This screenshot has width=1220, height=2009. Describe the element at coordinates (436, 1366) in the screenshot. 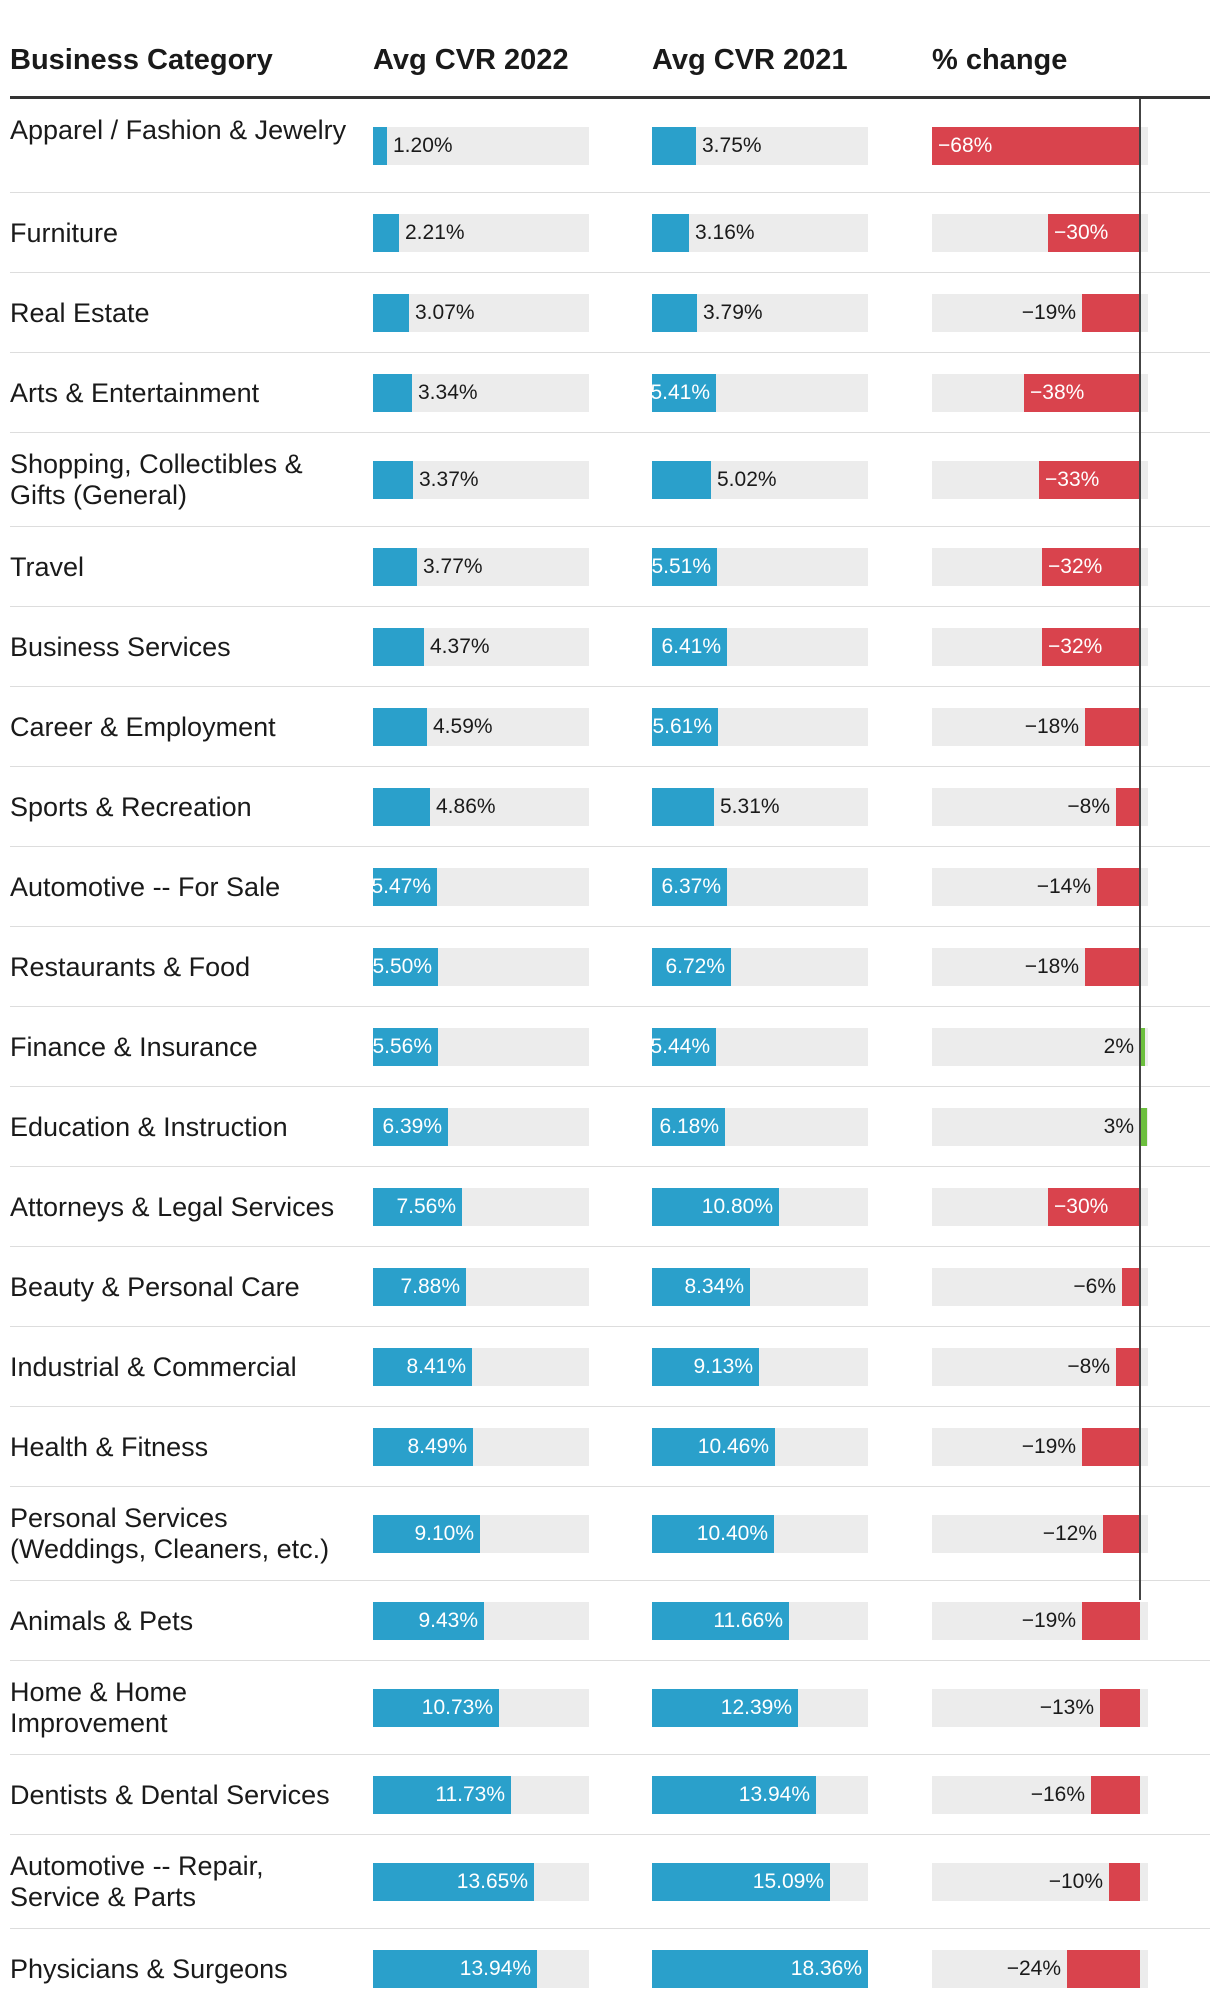

I see `cvr-2022-label: 8.41%` at that location.